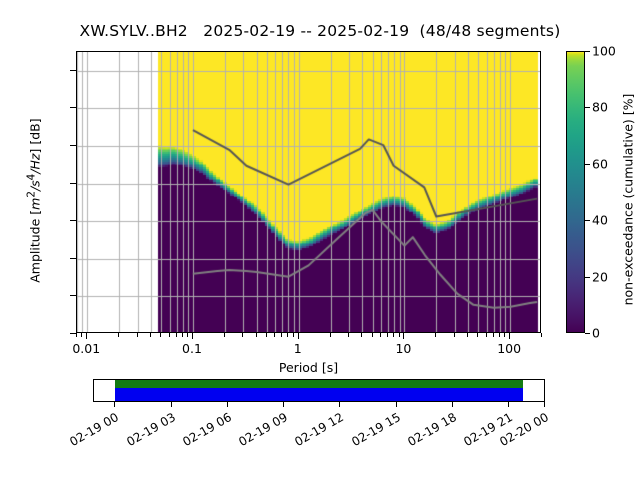 This screenshot has height=480, width=640. Describe the element at coordinates (207, 430) in the screenshot. I see `coverage-tick-label: 02-19 06` at that location.